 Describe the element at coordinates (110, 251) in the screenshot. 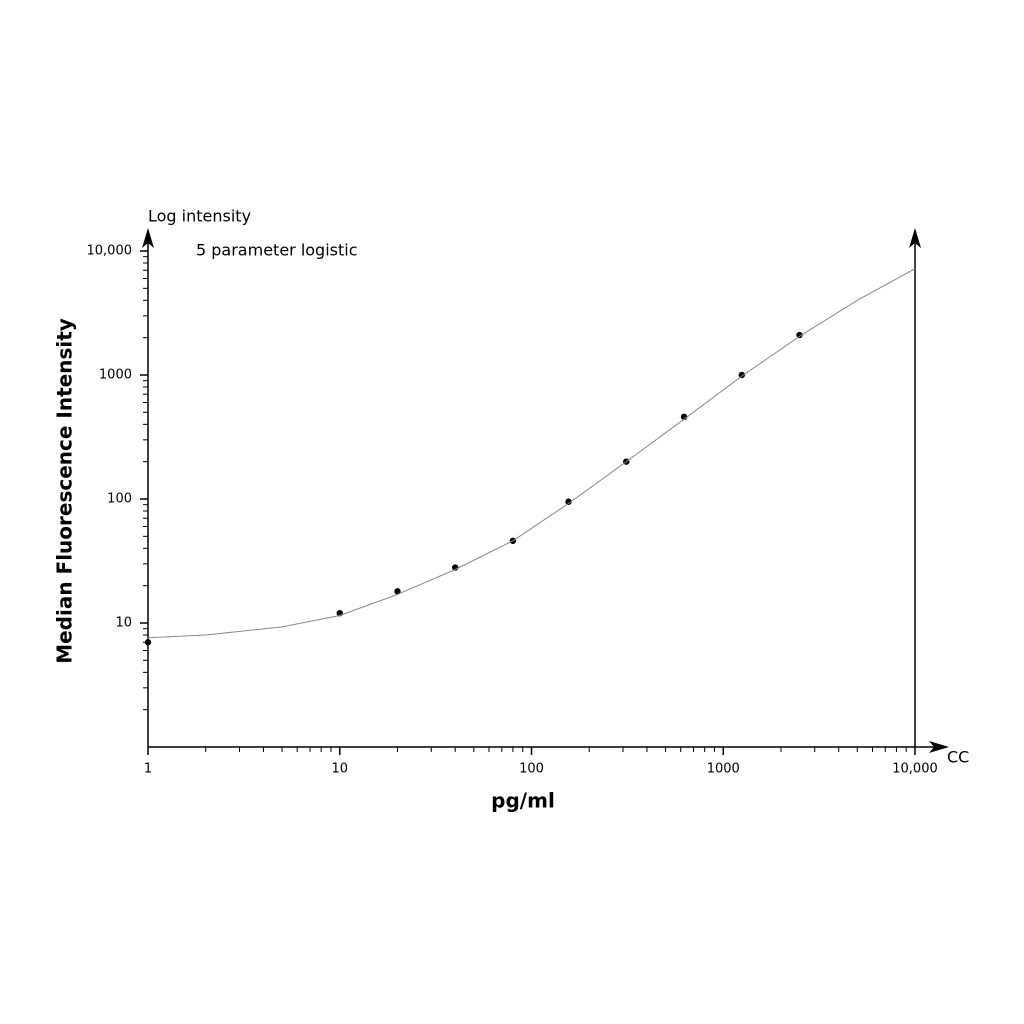

I see `y-tick-label: 10,000` at that location.